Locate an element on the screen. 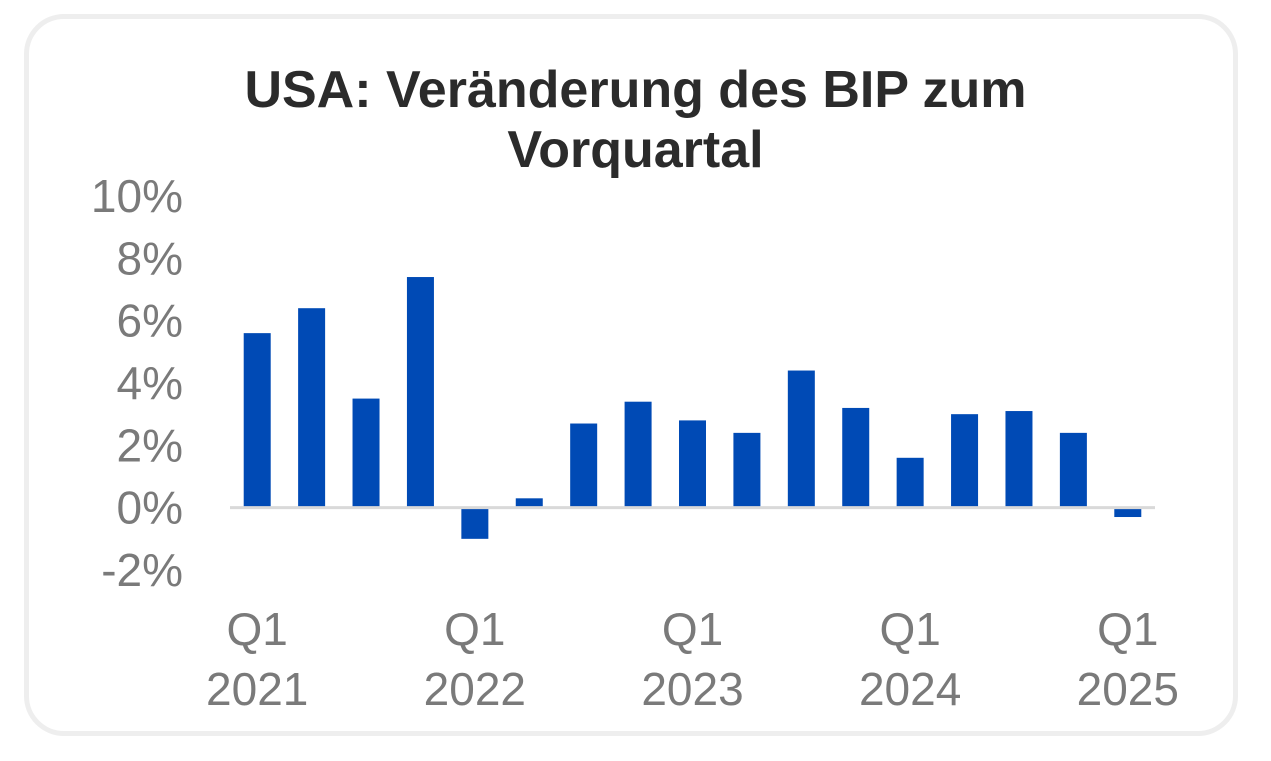 This screenshot has width=1271, height=761. y-tick-label: 10% is located at coordinates (137, 196).